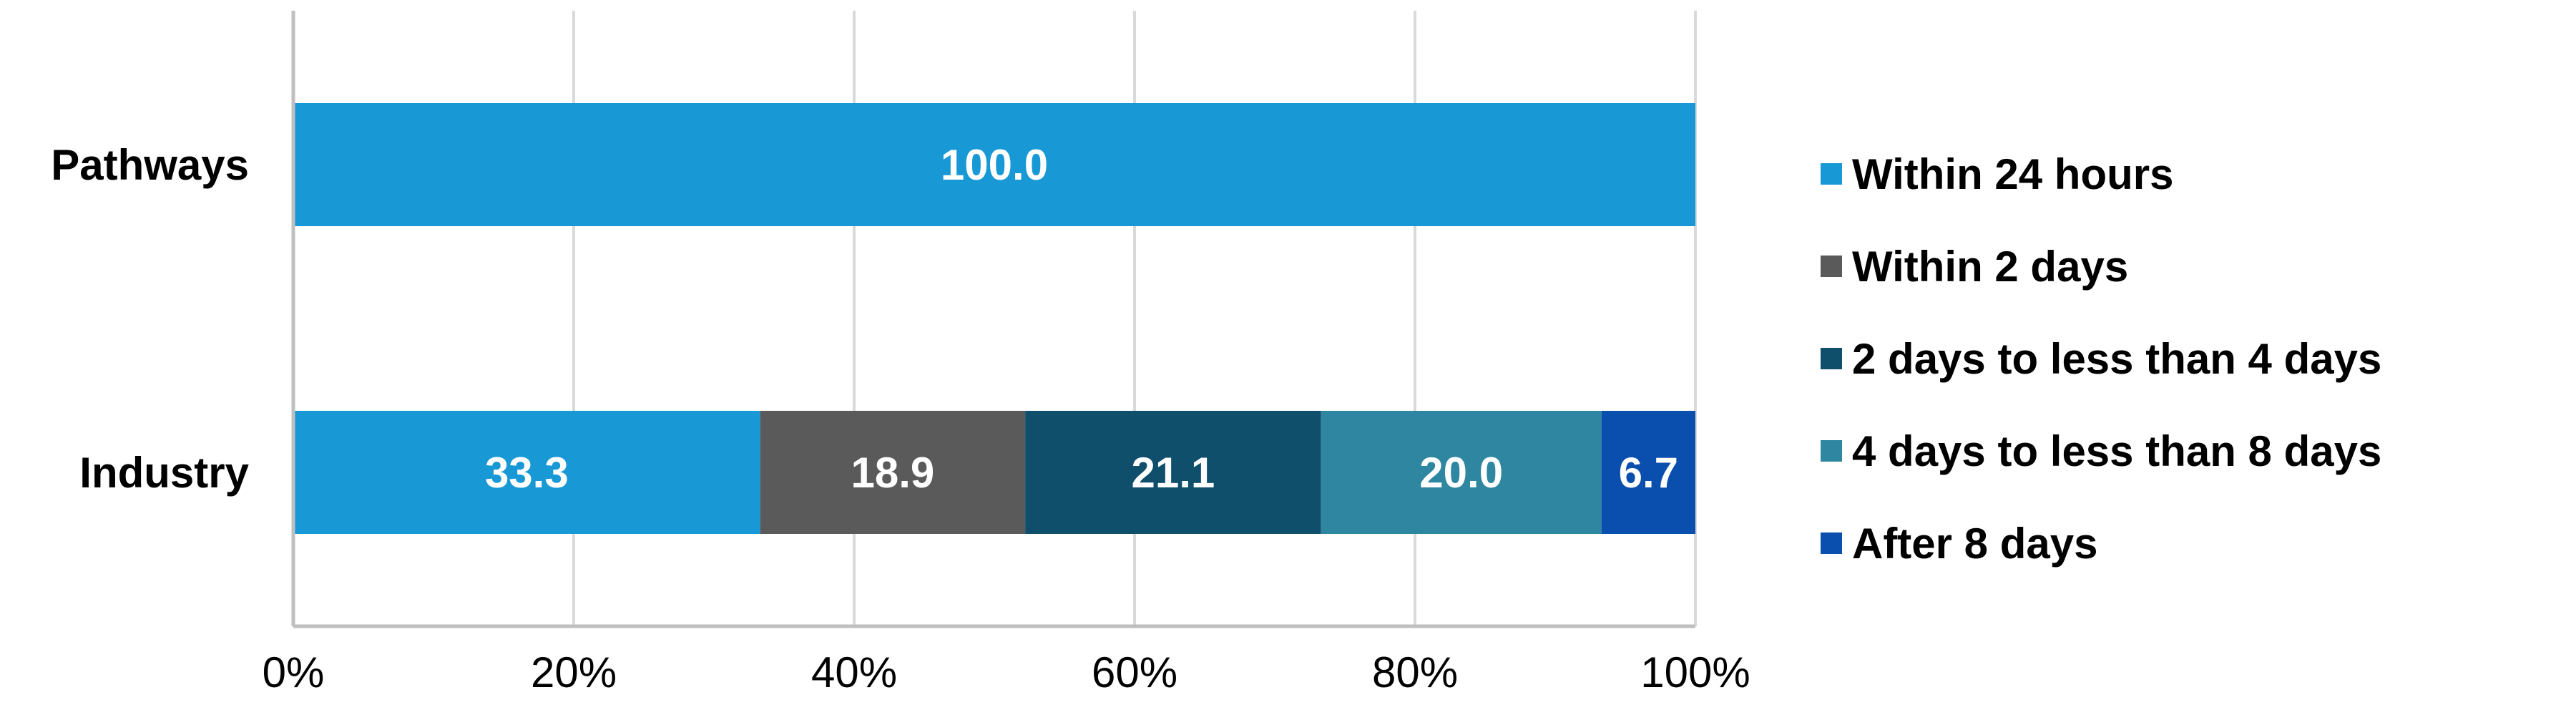 The height and width of the screenshot is (715, 2576). Describe the element at coordinates (854, 672) in the screenshot. I see `x-tick-label: 40%` at that location.